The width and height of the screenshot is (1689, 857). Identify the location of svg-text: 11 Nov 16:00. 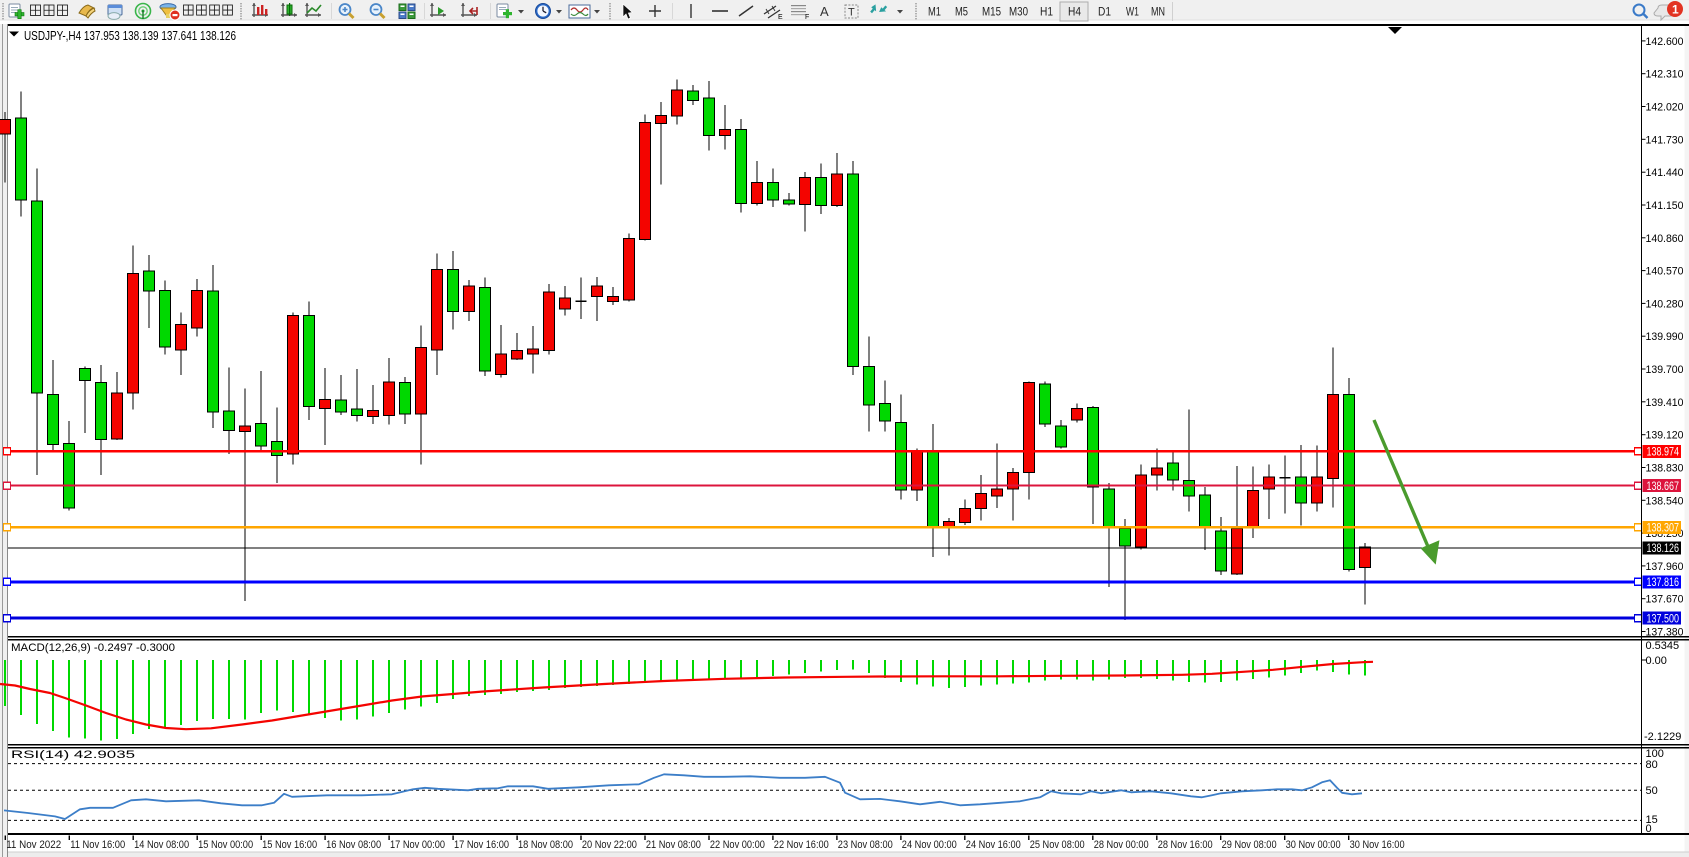
(97, 845).